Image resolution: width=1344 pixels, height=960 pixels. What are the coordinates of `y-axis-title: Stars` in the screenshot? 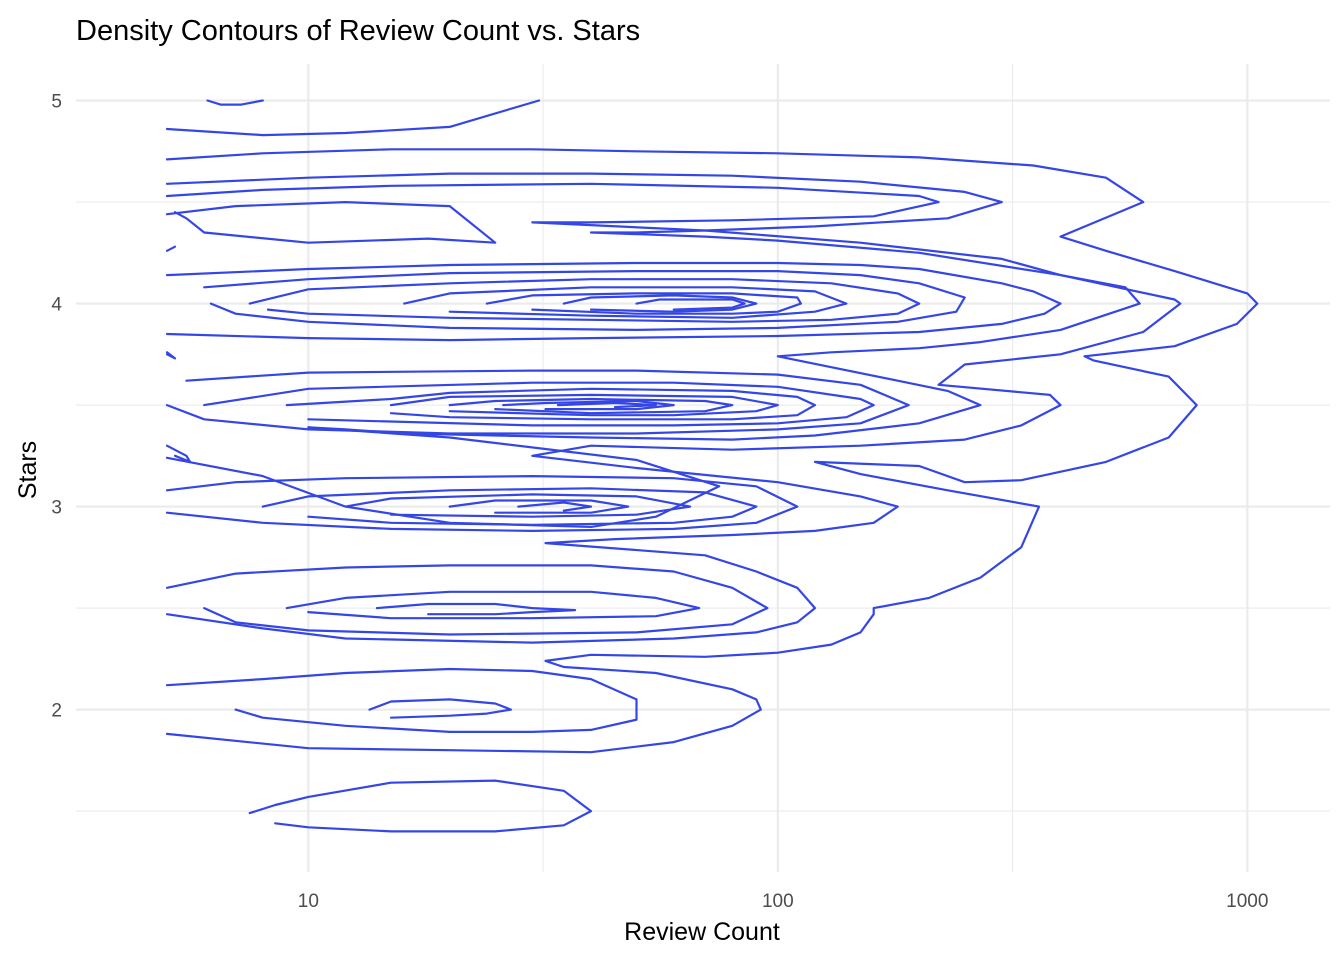 It's located at (28, 470).